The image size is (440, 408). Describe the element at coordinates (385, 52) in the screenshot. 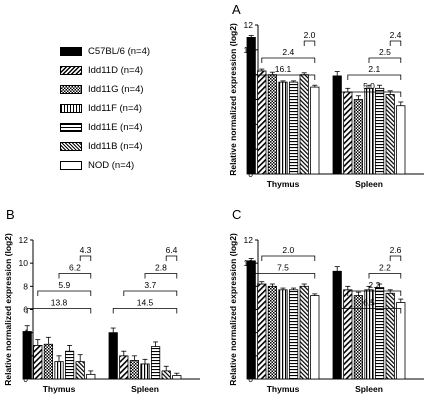

I see `significance-label: 2.5` at that location.